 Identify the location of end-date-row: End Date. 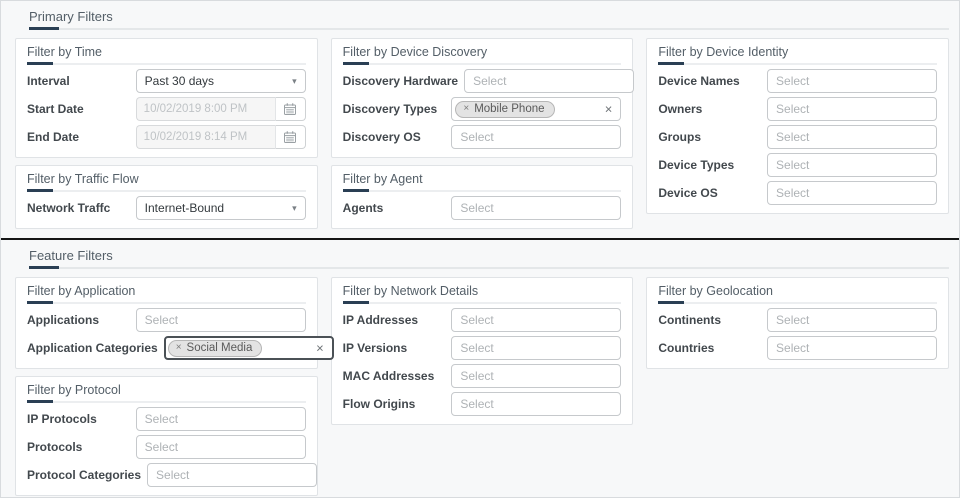
(166, 137).